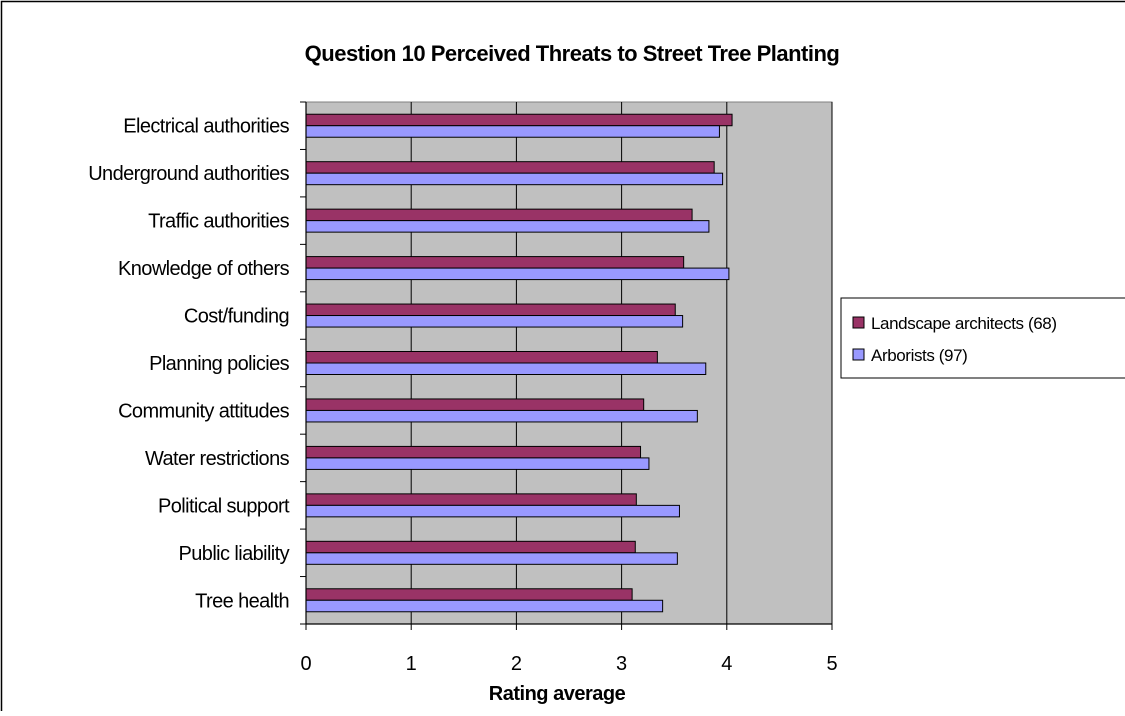 This screenshot has height=716, width=1125. Describe the element at coordinates (516, 664) in the screenshot. I see `x-tick-label: 2` at that location.